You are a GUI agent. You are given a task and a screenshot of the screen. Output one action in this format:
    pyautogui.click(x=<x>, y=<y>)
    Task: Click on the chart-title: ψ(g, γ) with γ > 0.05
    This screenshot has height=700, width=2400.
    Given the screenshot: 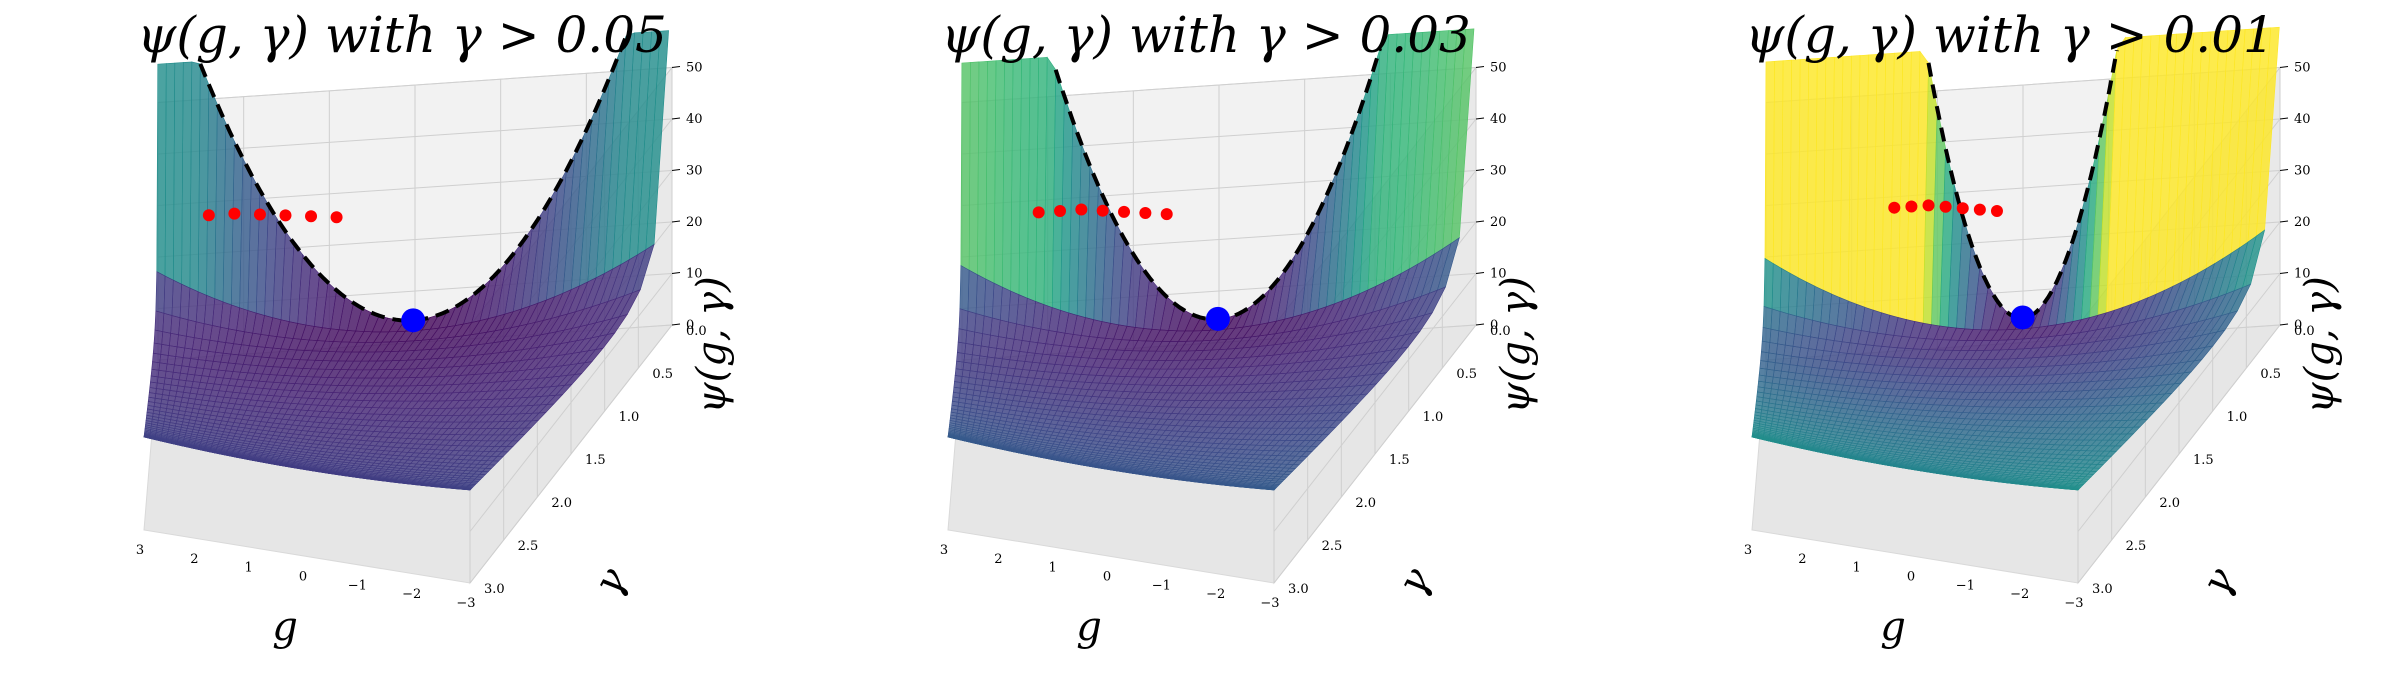 What is the action you would take?
    pyautogui.click(x=402, y=35)
    